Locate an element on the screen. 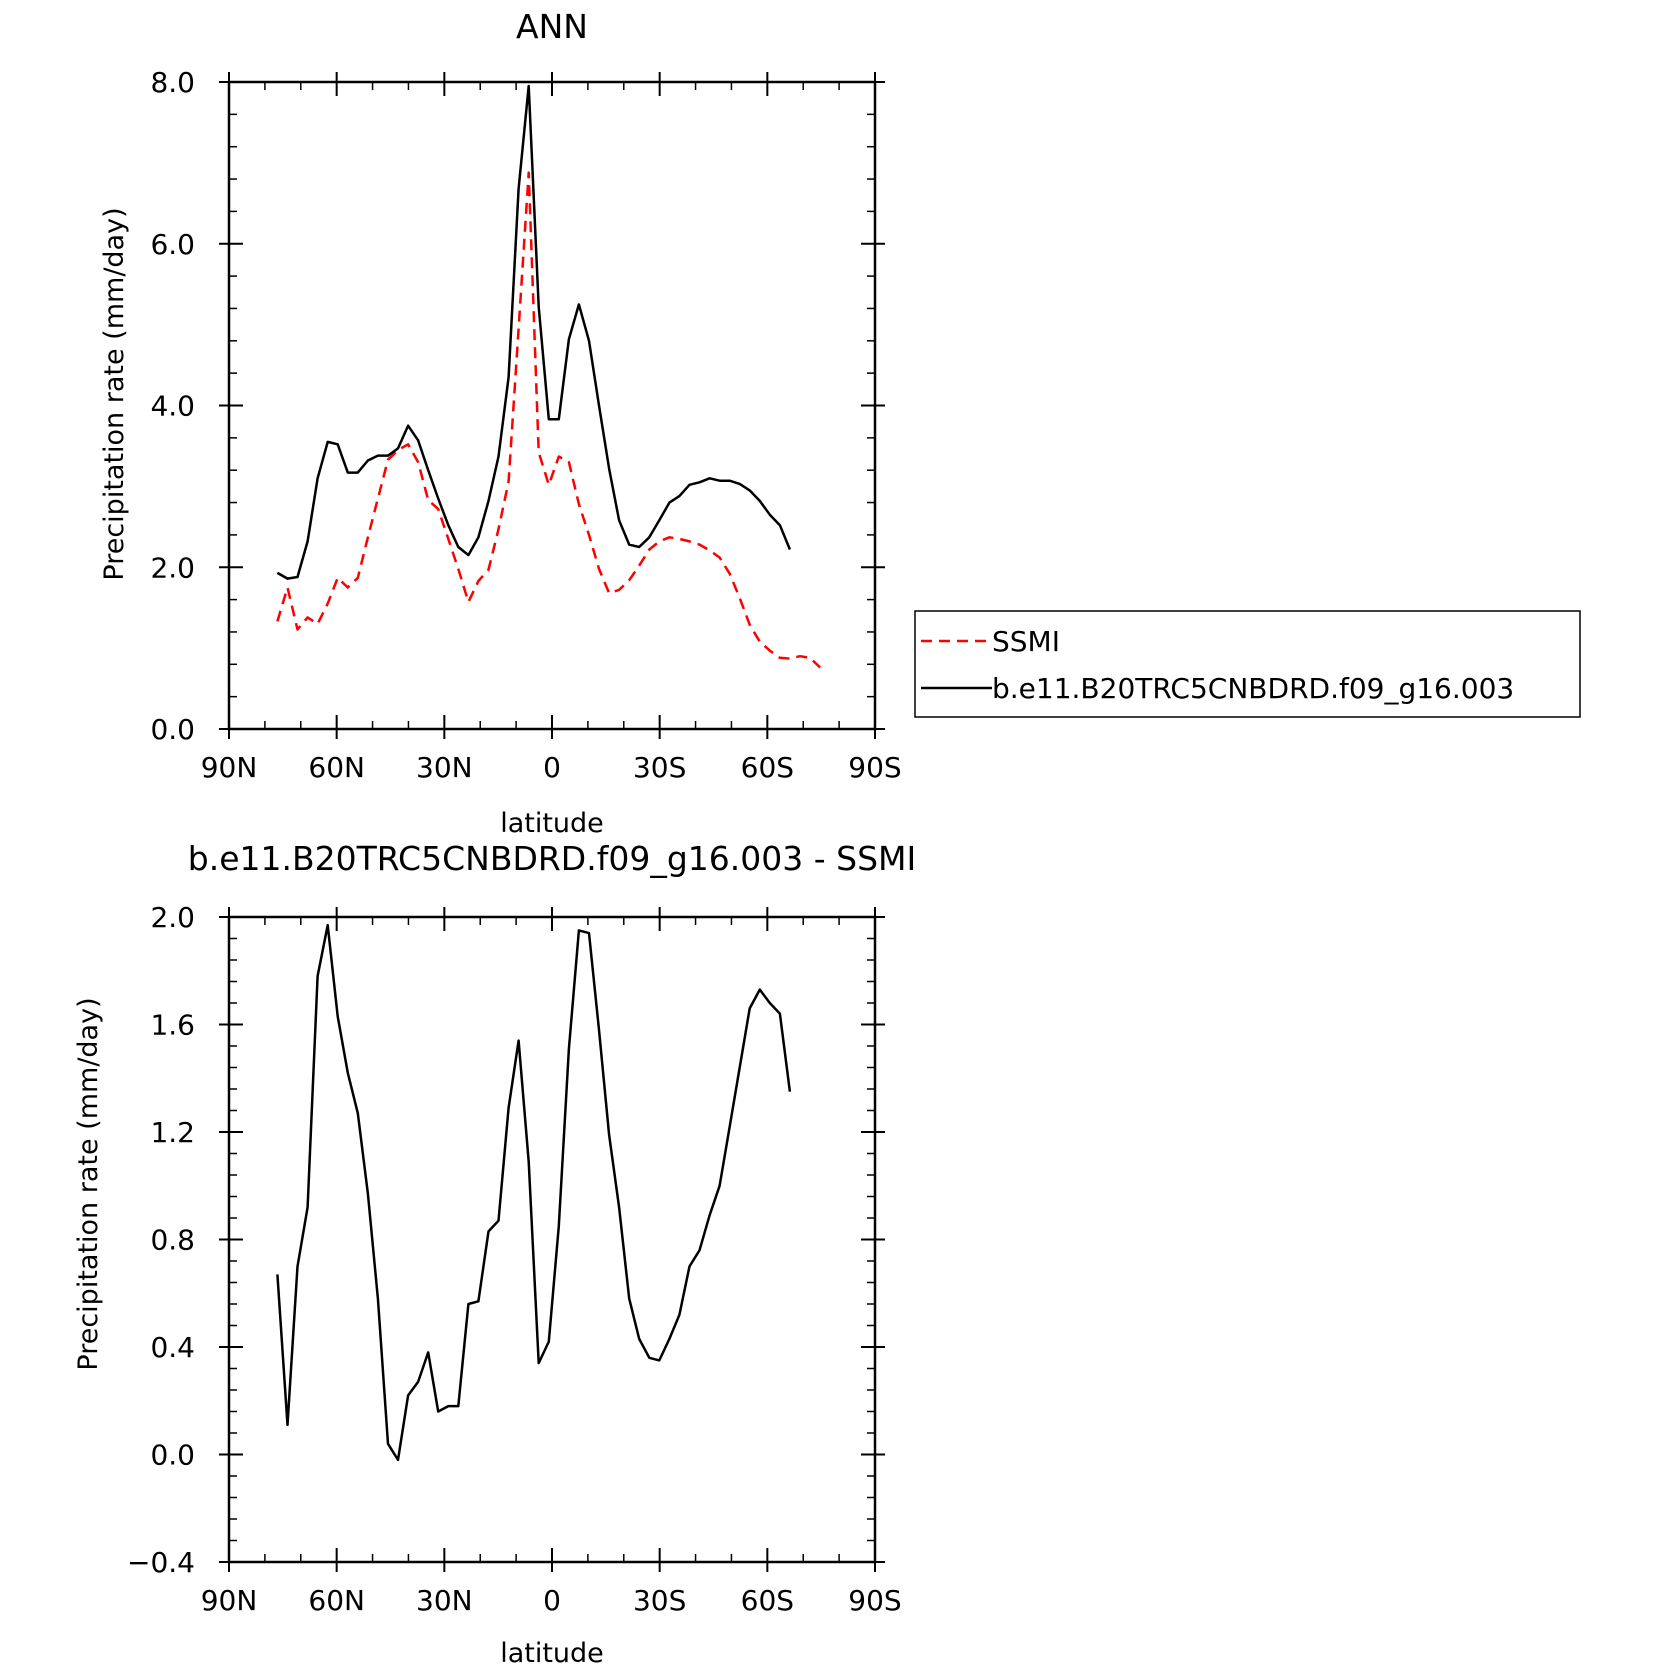 The height and width of the screenshot is (1669, 1669). bottom-panel-xtick-label-2: 30N is located at coordinates (444, 1600).